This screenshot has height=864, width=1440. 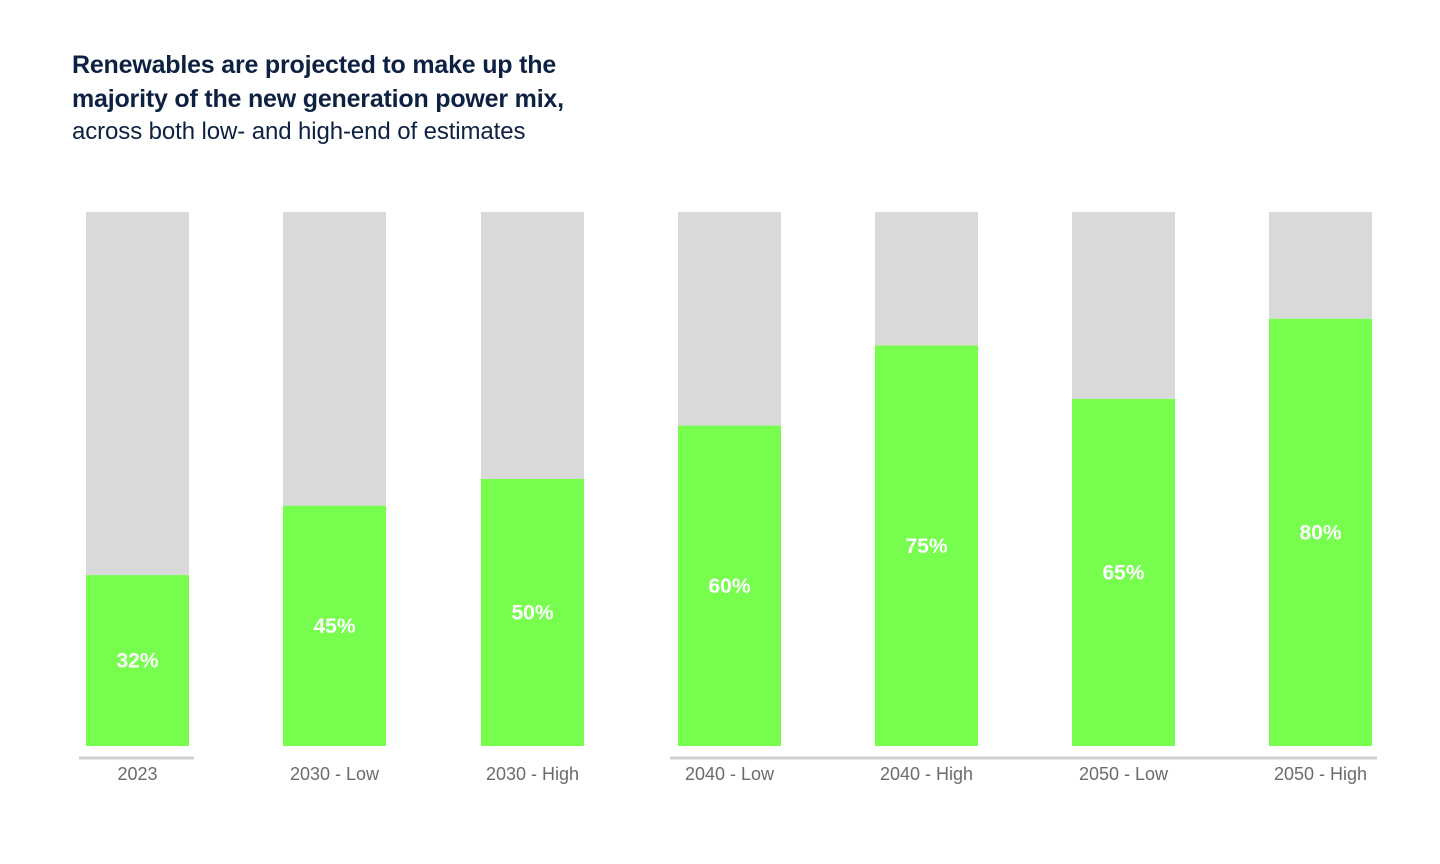 I want to click on bar-data-label: 60%, so click(x=729, y=586).